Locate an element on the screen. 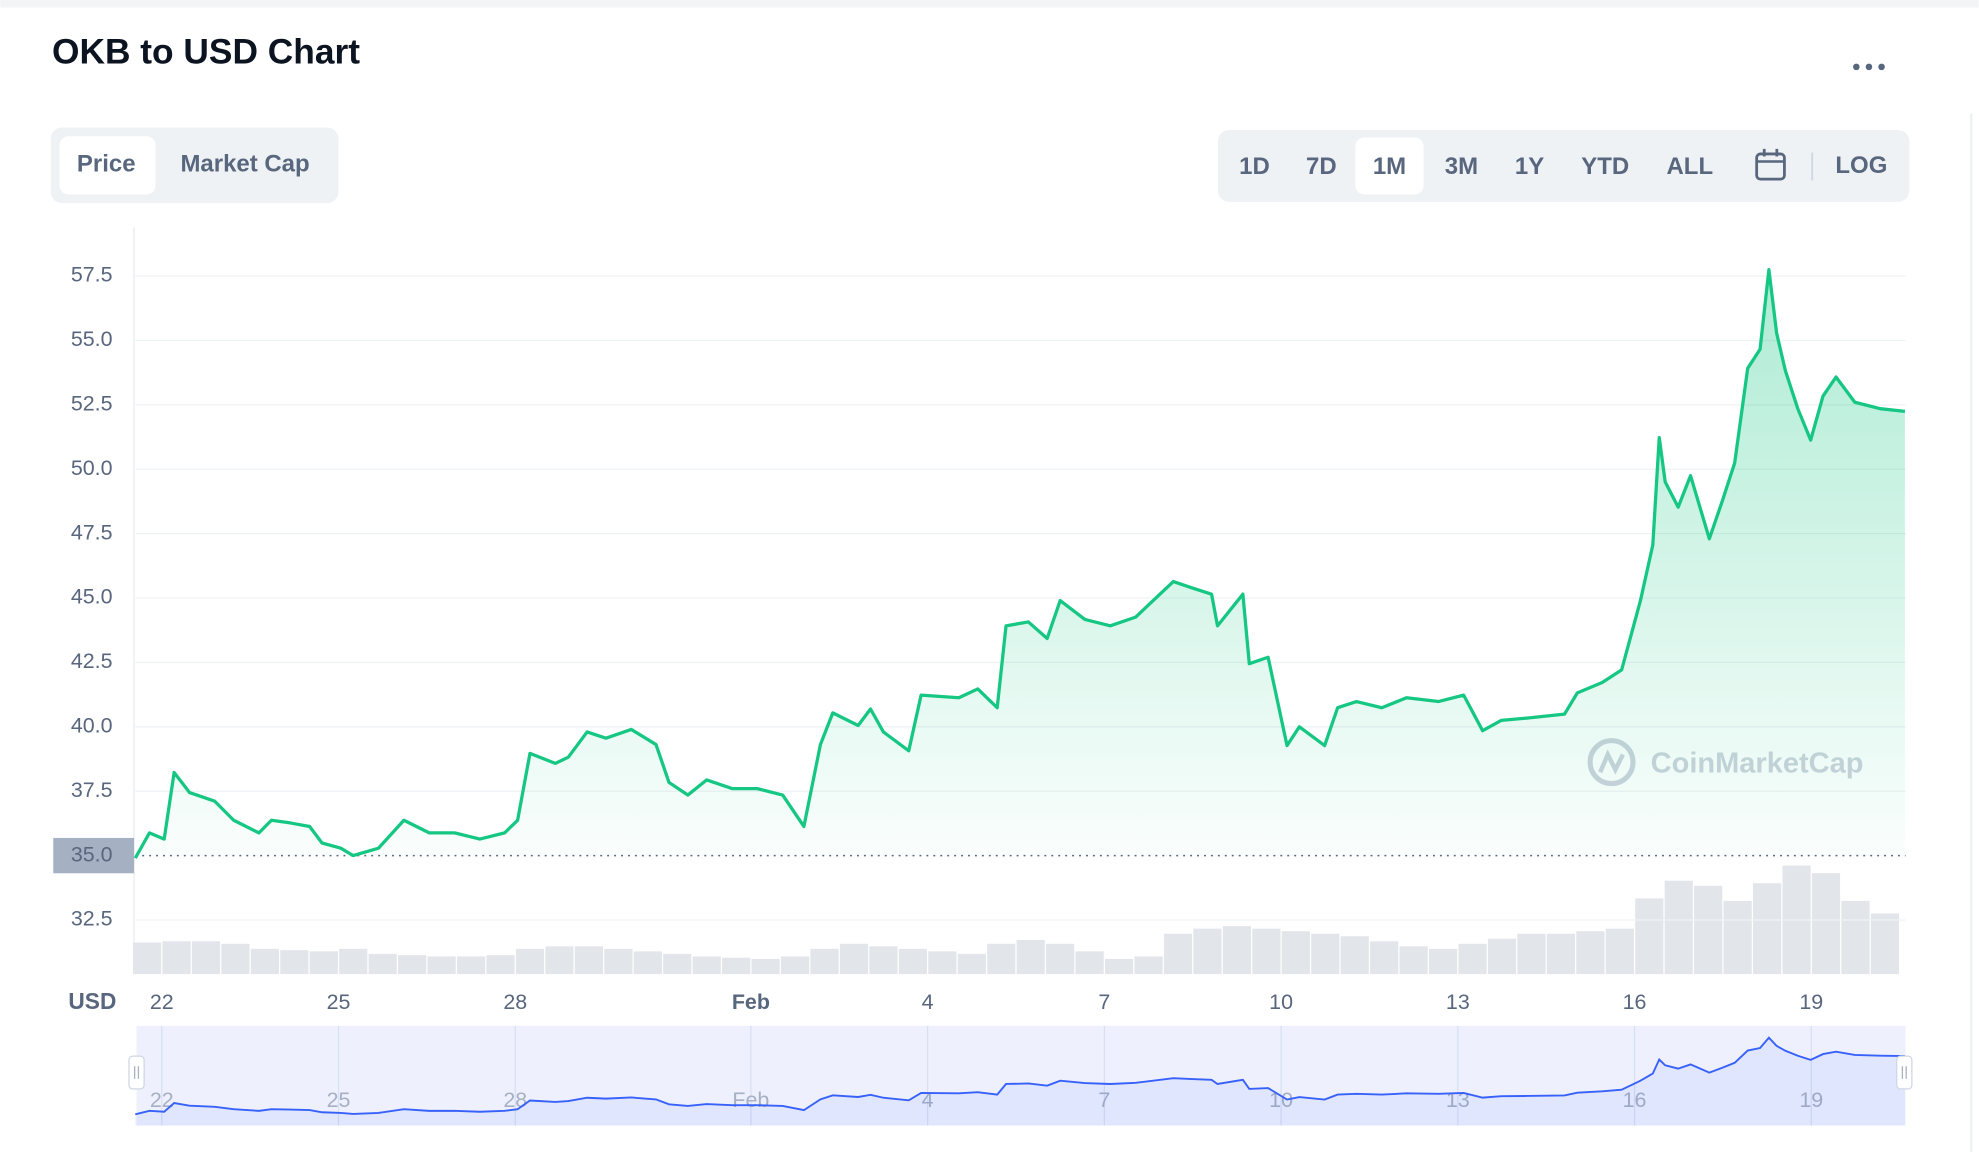 The height and width of the screenshot is (1152, 1979). tab-label: Price is located at coordinates (106, 164).